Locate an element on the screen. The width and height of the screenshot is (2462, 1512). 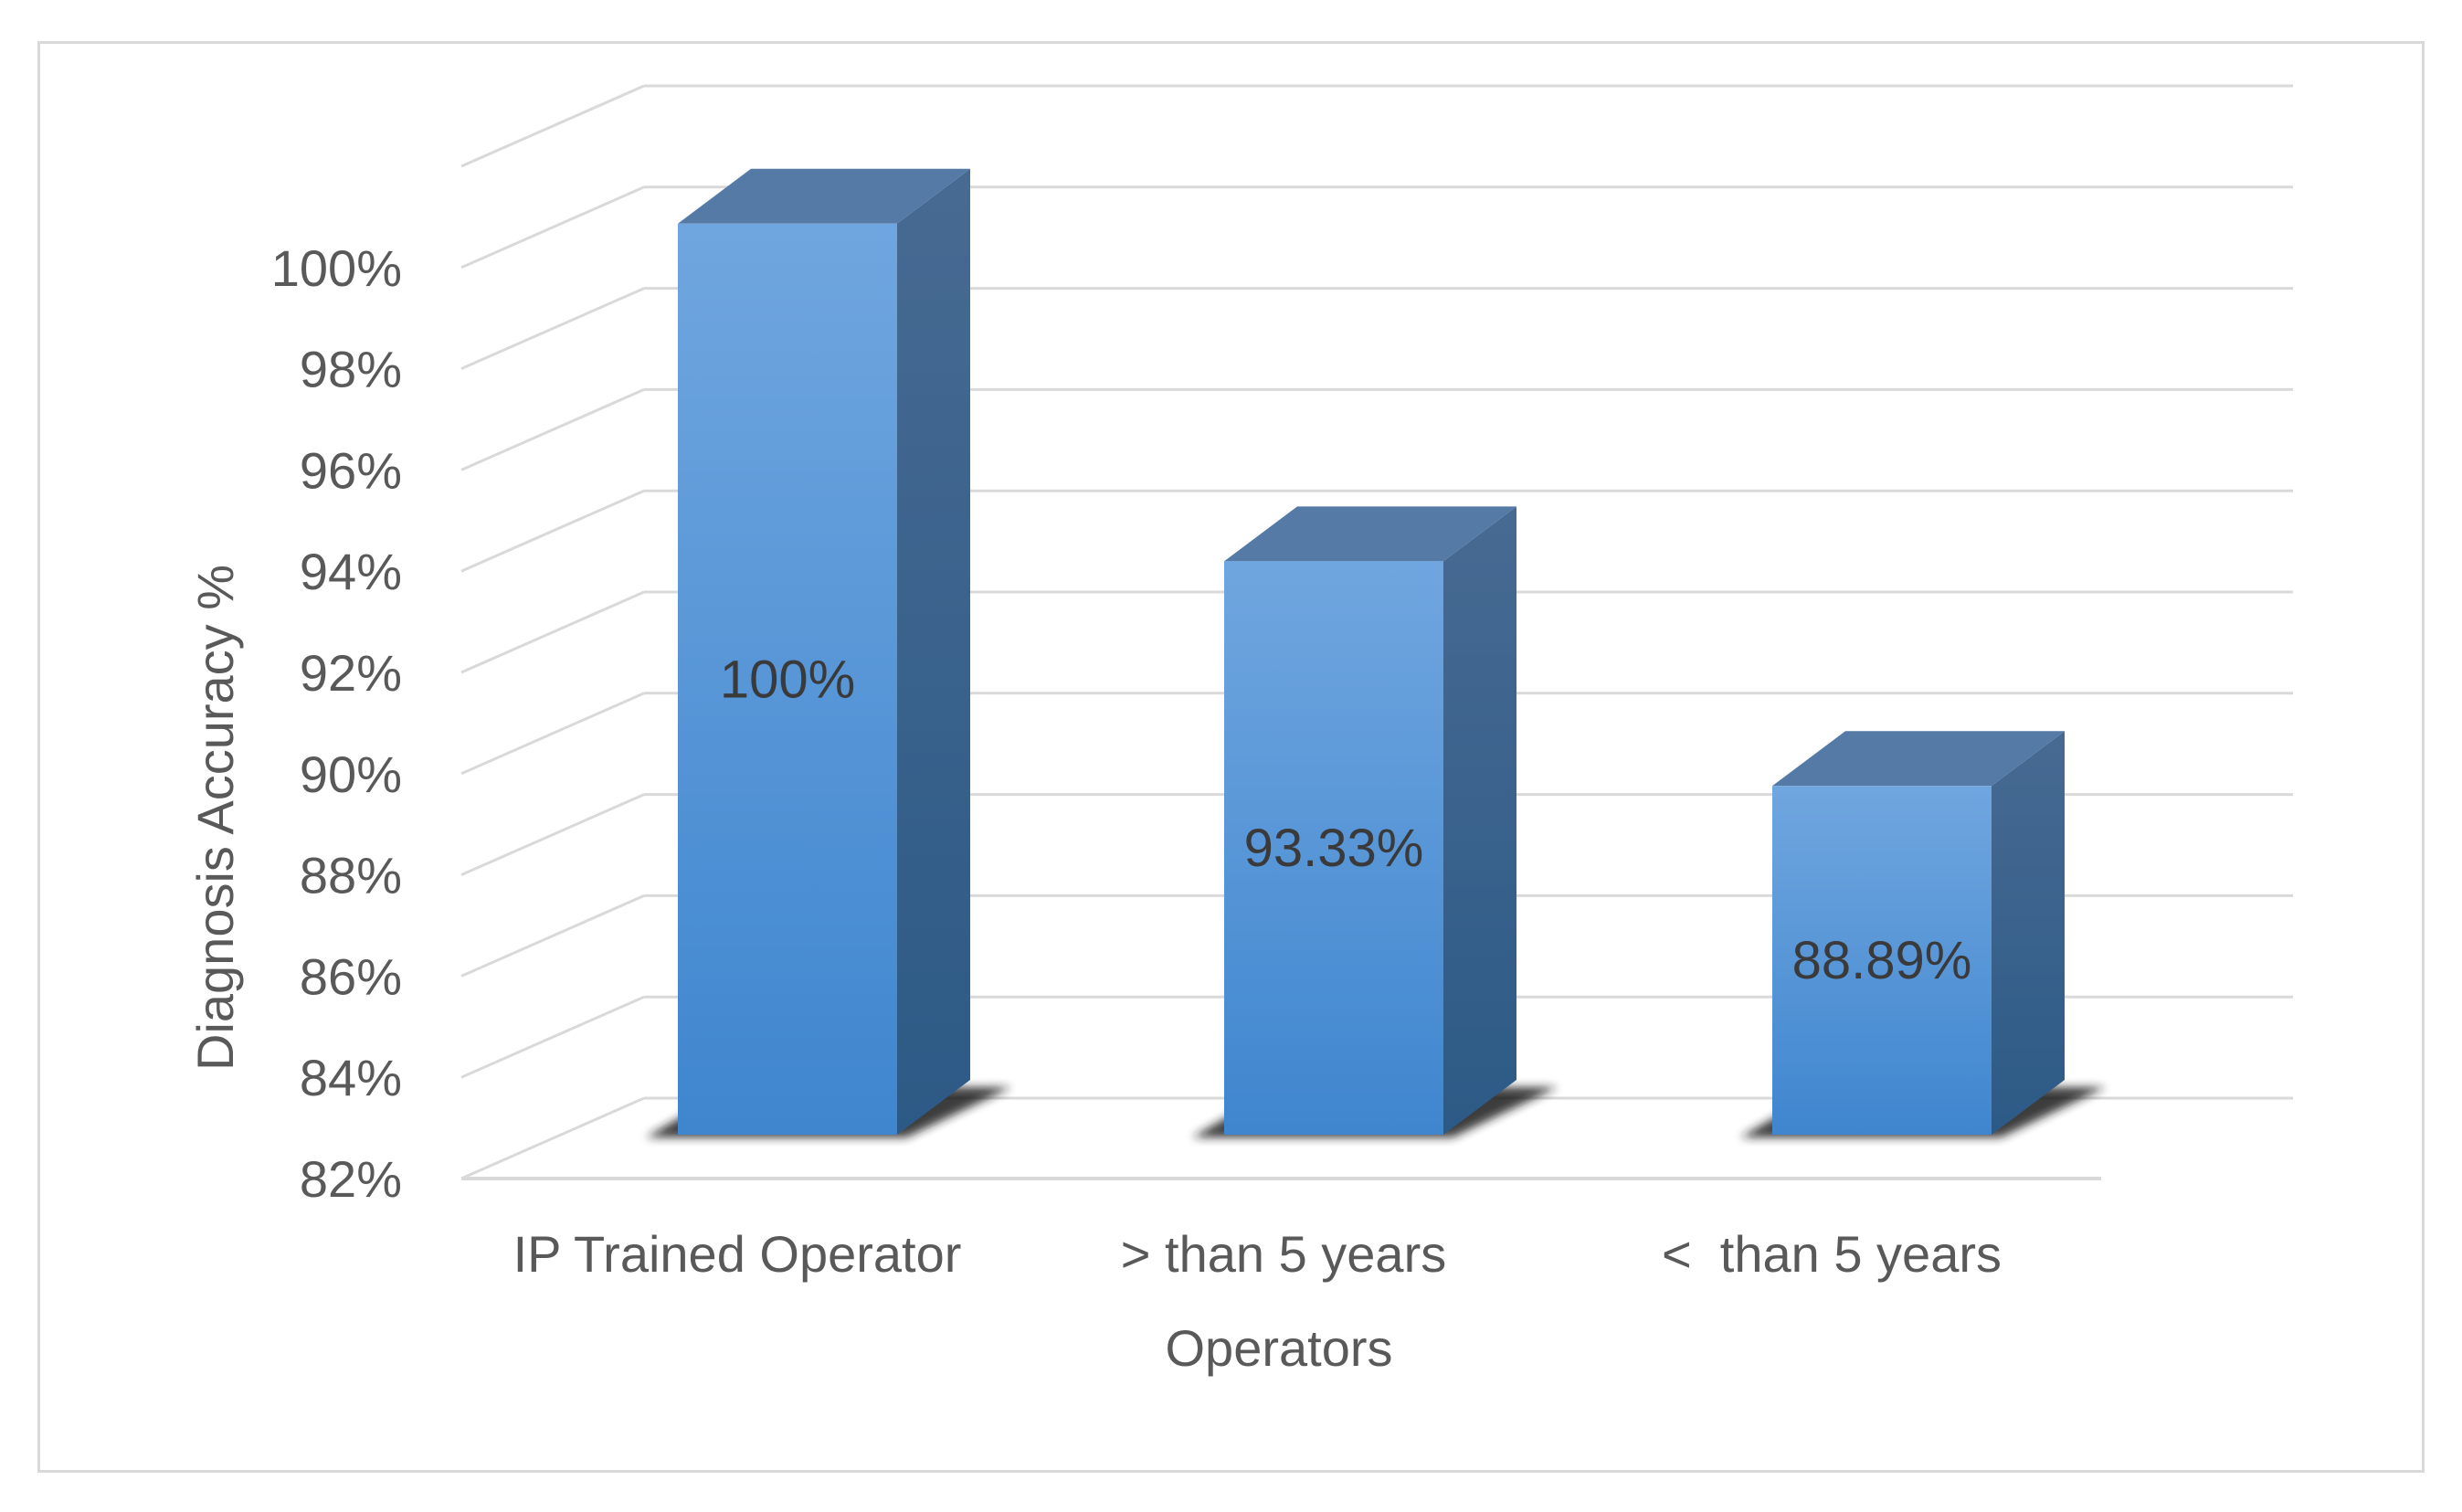
data-label: 88.89% is located at coordinates (1882, 960).